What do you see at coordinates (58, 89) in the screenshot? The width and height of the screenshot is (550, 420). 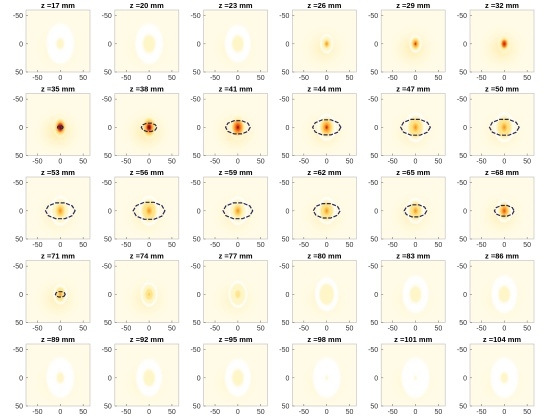 I see `panel-title: z =35 mm` at bounding box center [58, 89].